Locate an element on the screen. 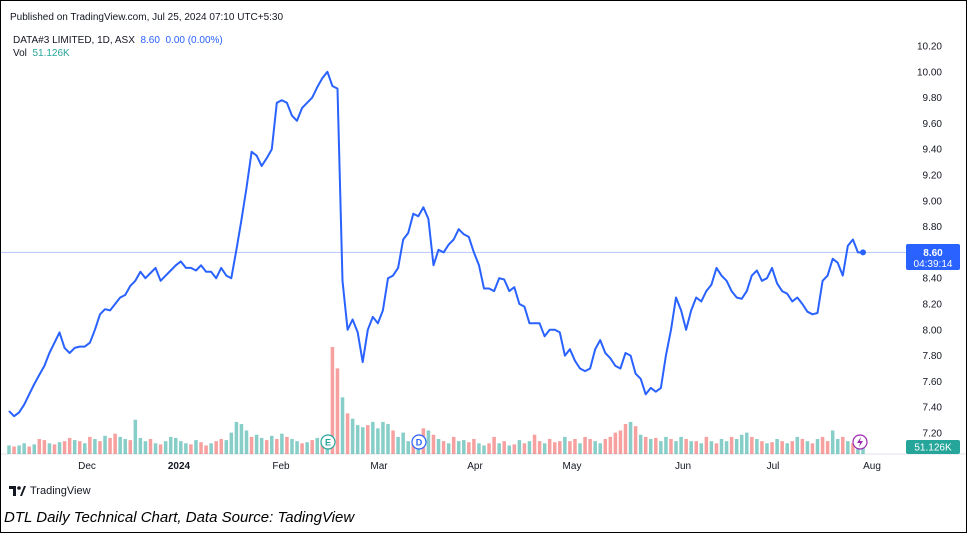 The width and height of the screenshot is (967, 533). y-tick-label: 7.20 is located at coordinates (933, 434).